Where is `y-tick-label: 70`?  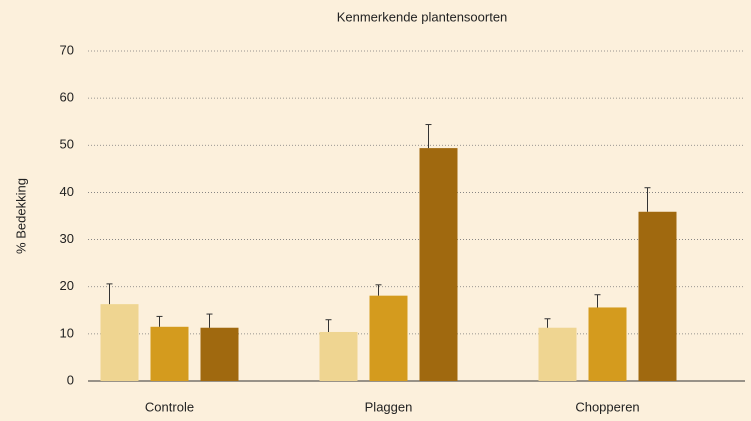 y-tick-label: 70 is located at coordinates (67, 49).